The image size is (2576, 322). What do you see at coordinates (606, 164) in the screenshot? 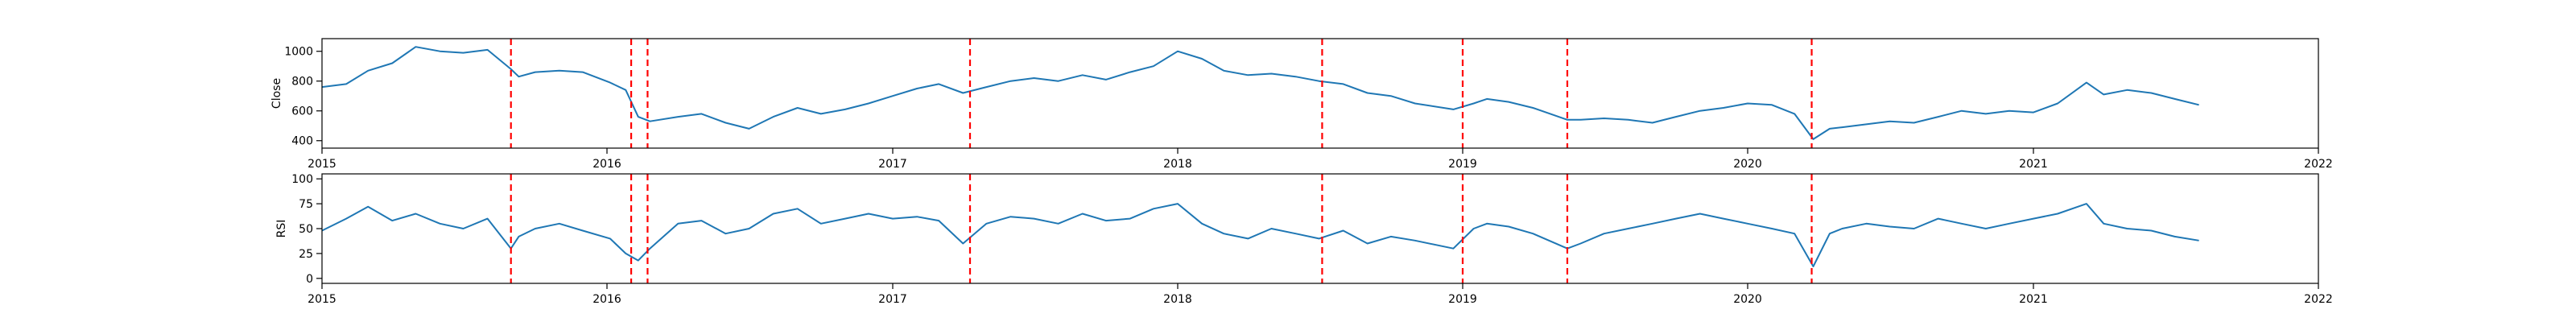
I see `close-x-tick-label: 2016` at bounding box center [606, 164].